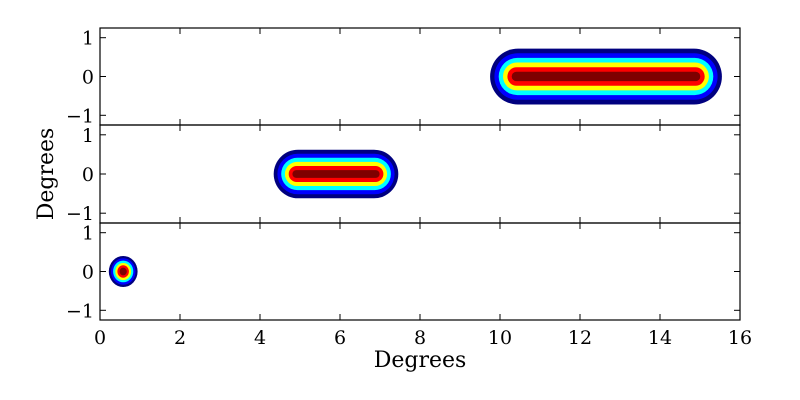 This screenshot has width=800, height=400. Describe the element at coordinates (740, 338) in the screenshot. I see `x-tick-label: 16` at that location.